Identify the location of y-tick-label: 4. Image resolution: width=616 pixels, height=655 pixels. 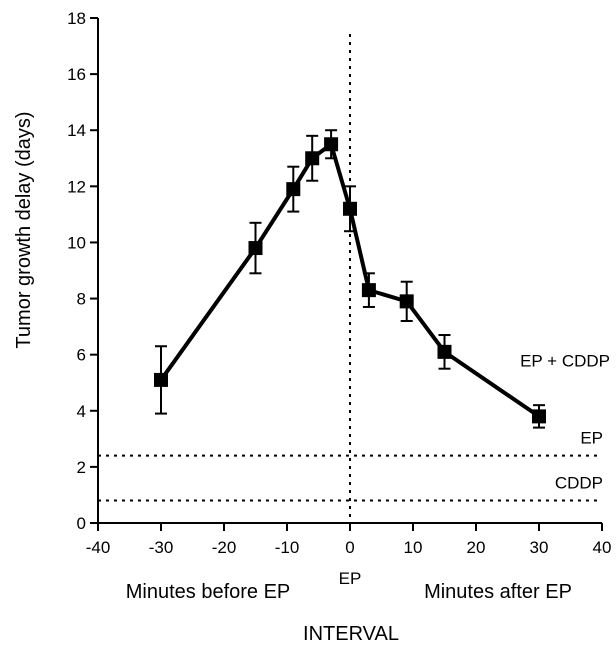
(81, 411).